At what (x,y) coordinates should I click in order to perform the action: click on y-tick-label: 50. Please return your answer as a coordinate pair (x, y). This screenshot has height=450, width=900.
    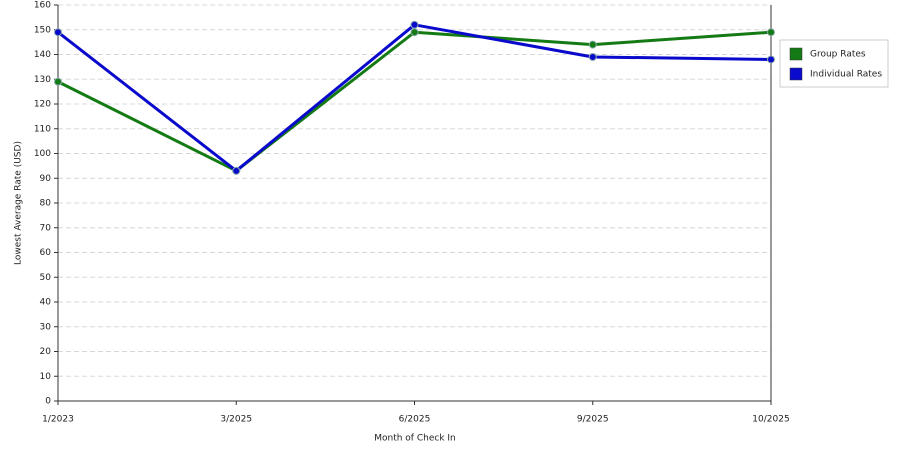
    Looking at the image, I should click on (46, 278).